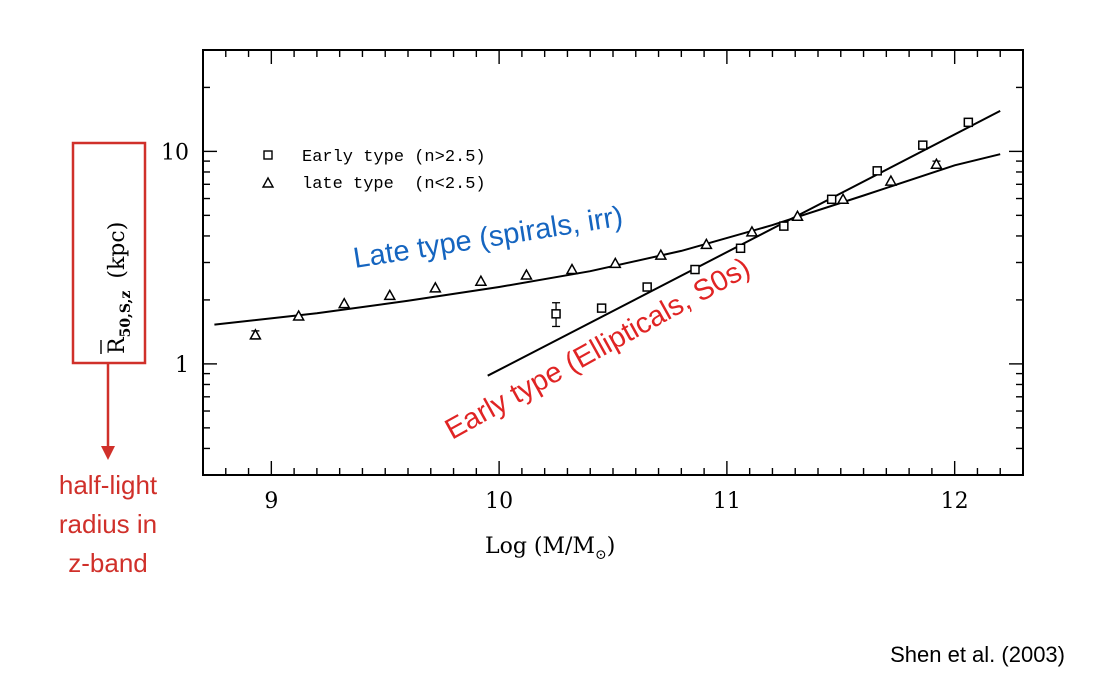 This screenshot has width=1107, height=682. I want to click on legend-label-late: late type (n<2.5), so click(394, 184).